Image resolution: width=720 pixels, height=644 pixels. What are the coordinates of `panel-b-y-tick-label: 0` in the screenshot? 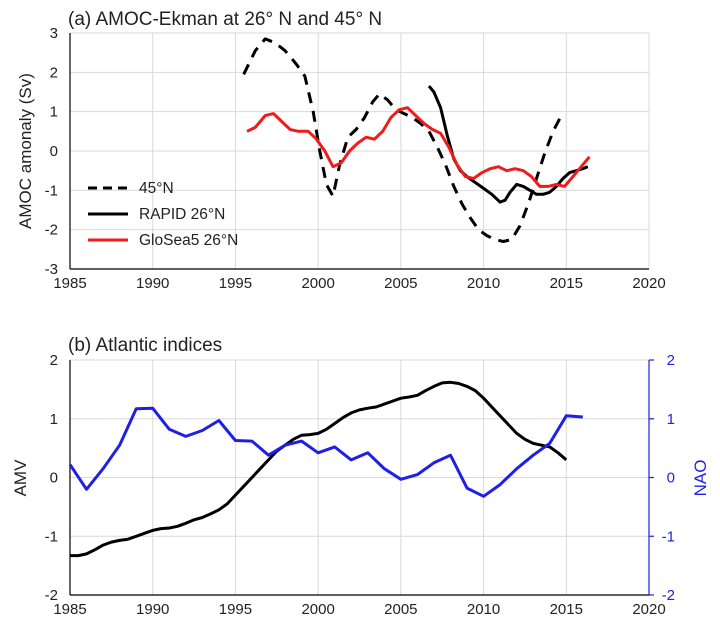 It's located at (54, 478).